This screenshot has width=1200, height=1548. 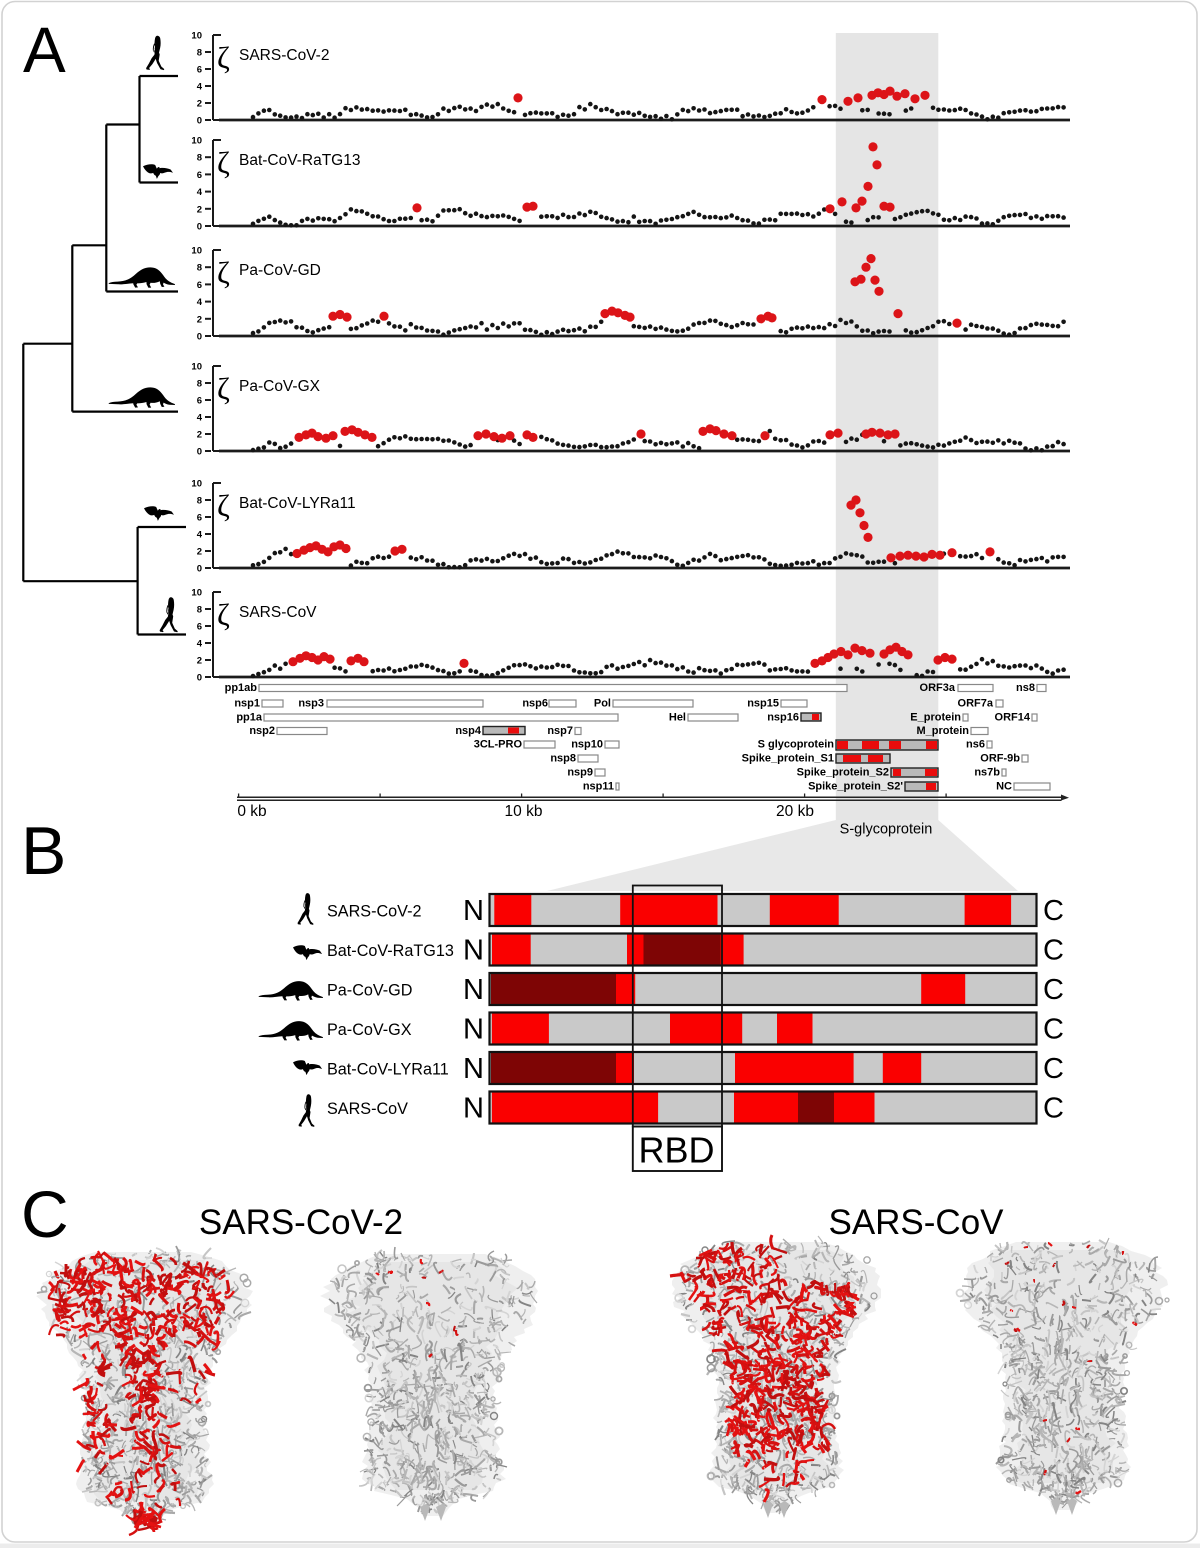 I want to click on svg-text: ns7b, so click(x=987, y=773).